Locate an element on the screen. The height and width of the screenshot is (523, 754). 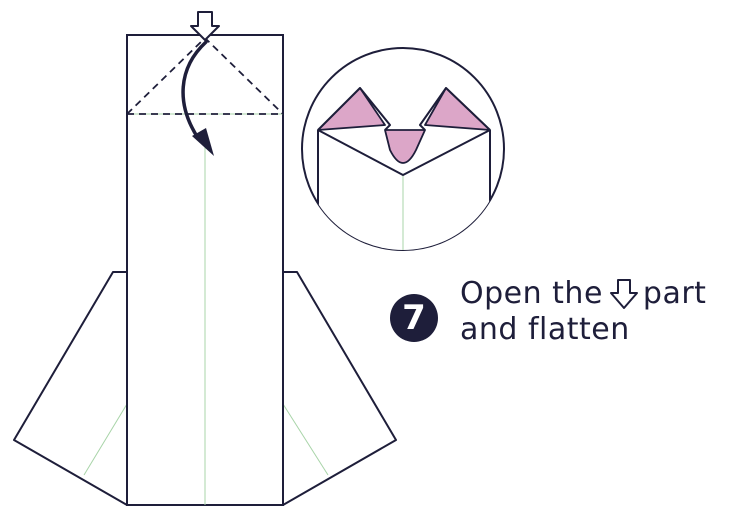
instruction-line-2: and flatten is located at coordinates (583, 330).